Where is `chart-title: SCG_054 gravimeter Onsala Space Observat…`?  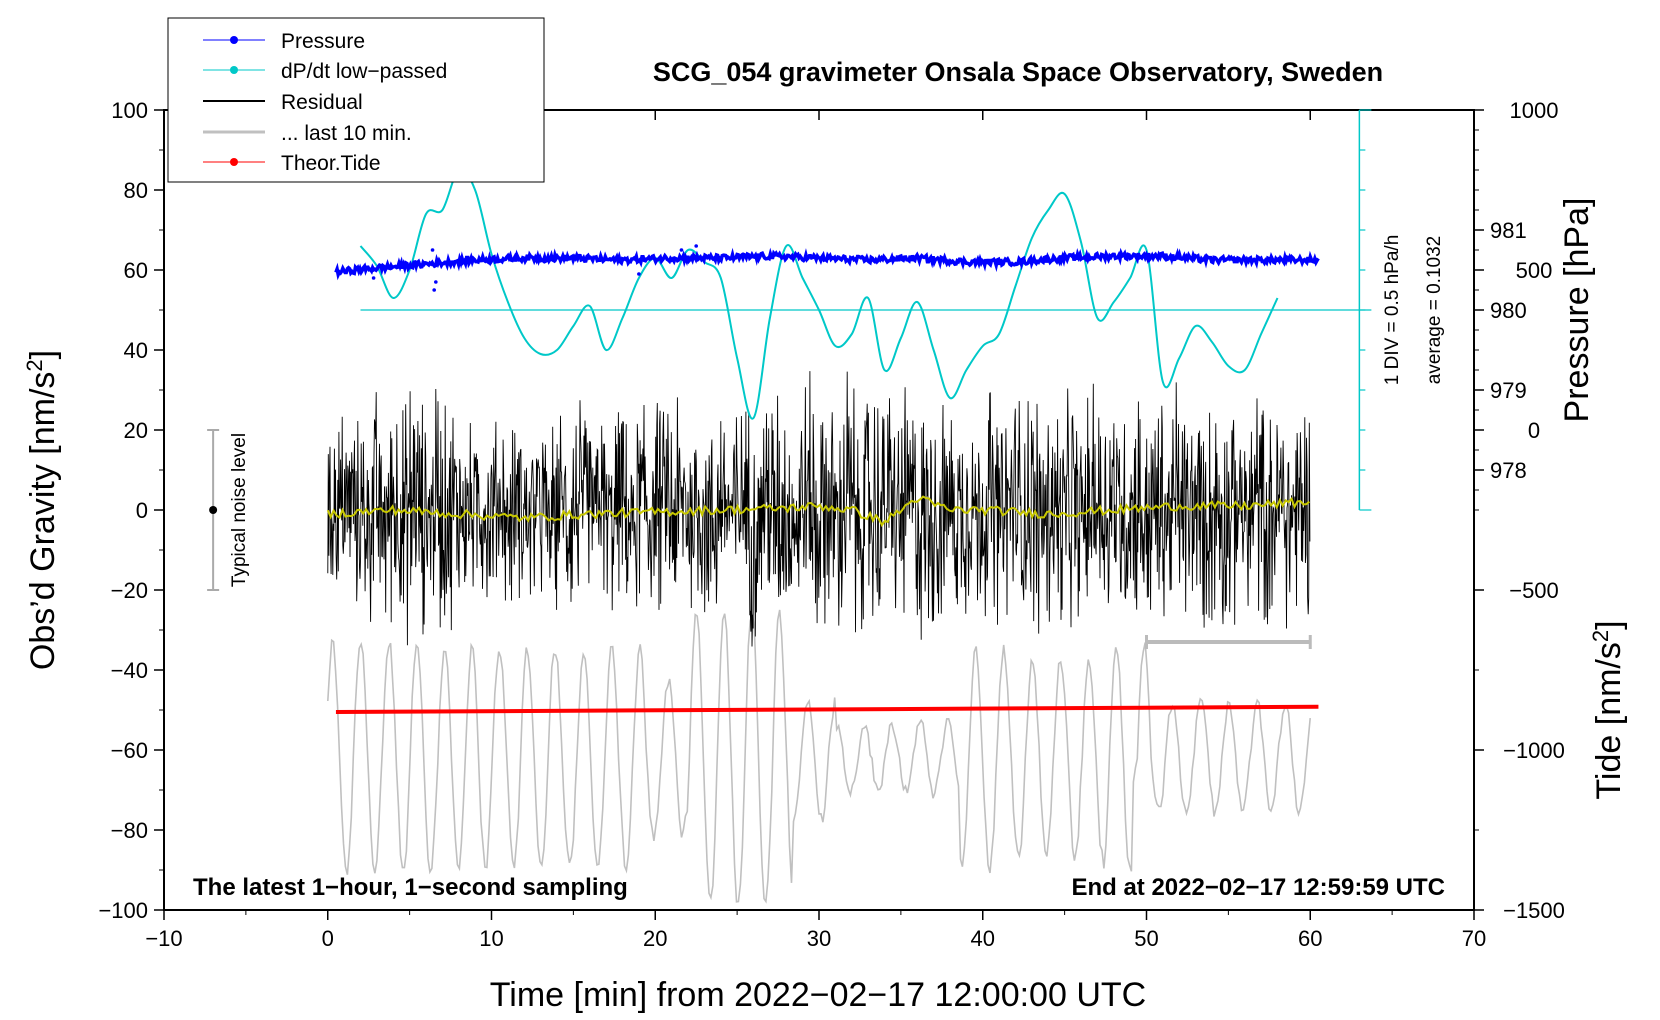 chart-title: SCG_054 gravimeter Onsala Space Observat… is located at coordinates (1018, 72).